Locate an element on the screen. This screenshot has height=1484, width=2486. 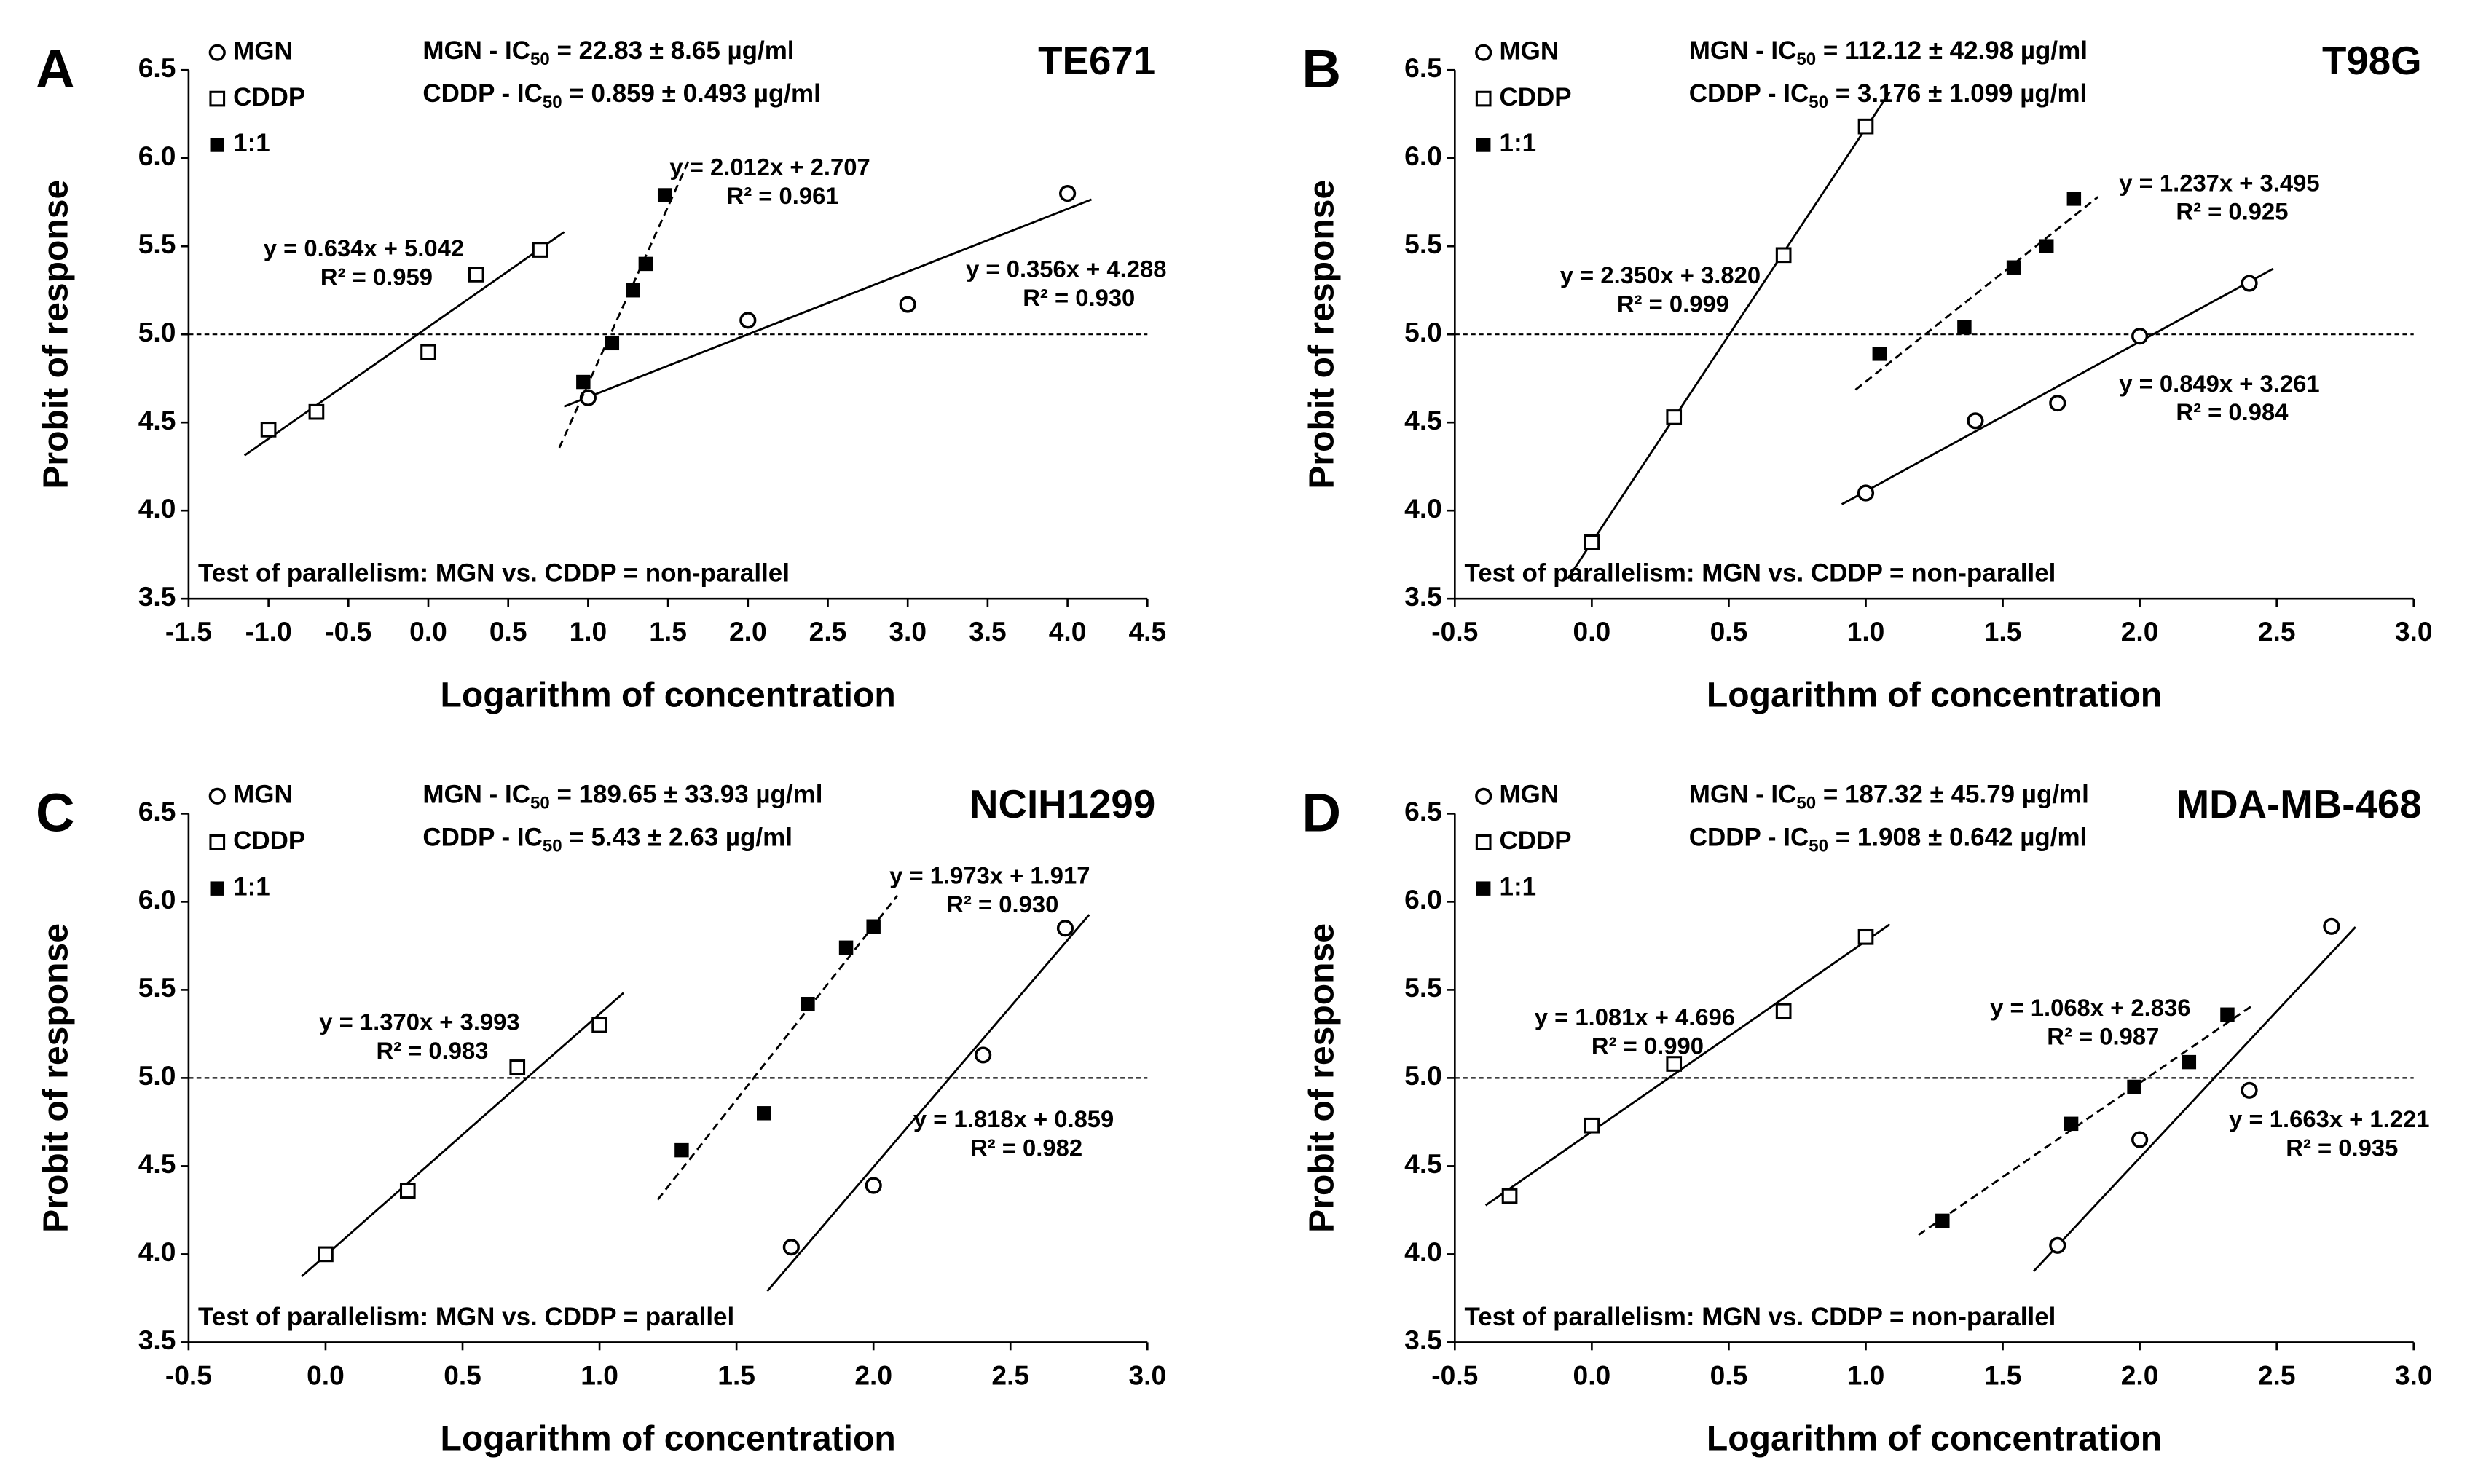
legend-label: CDDP is located at coordinates (1536, 97).